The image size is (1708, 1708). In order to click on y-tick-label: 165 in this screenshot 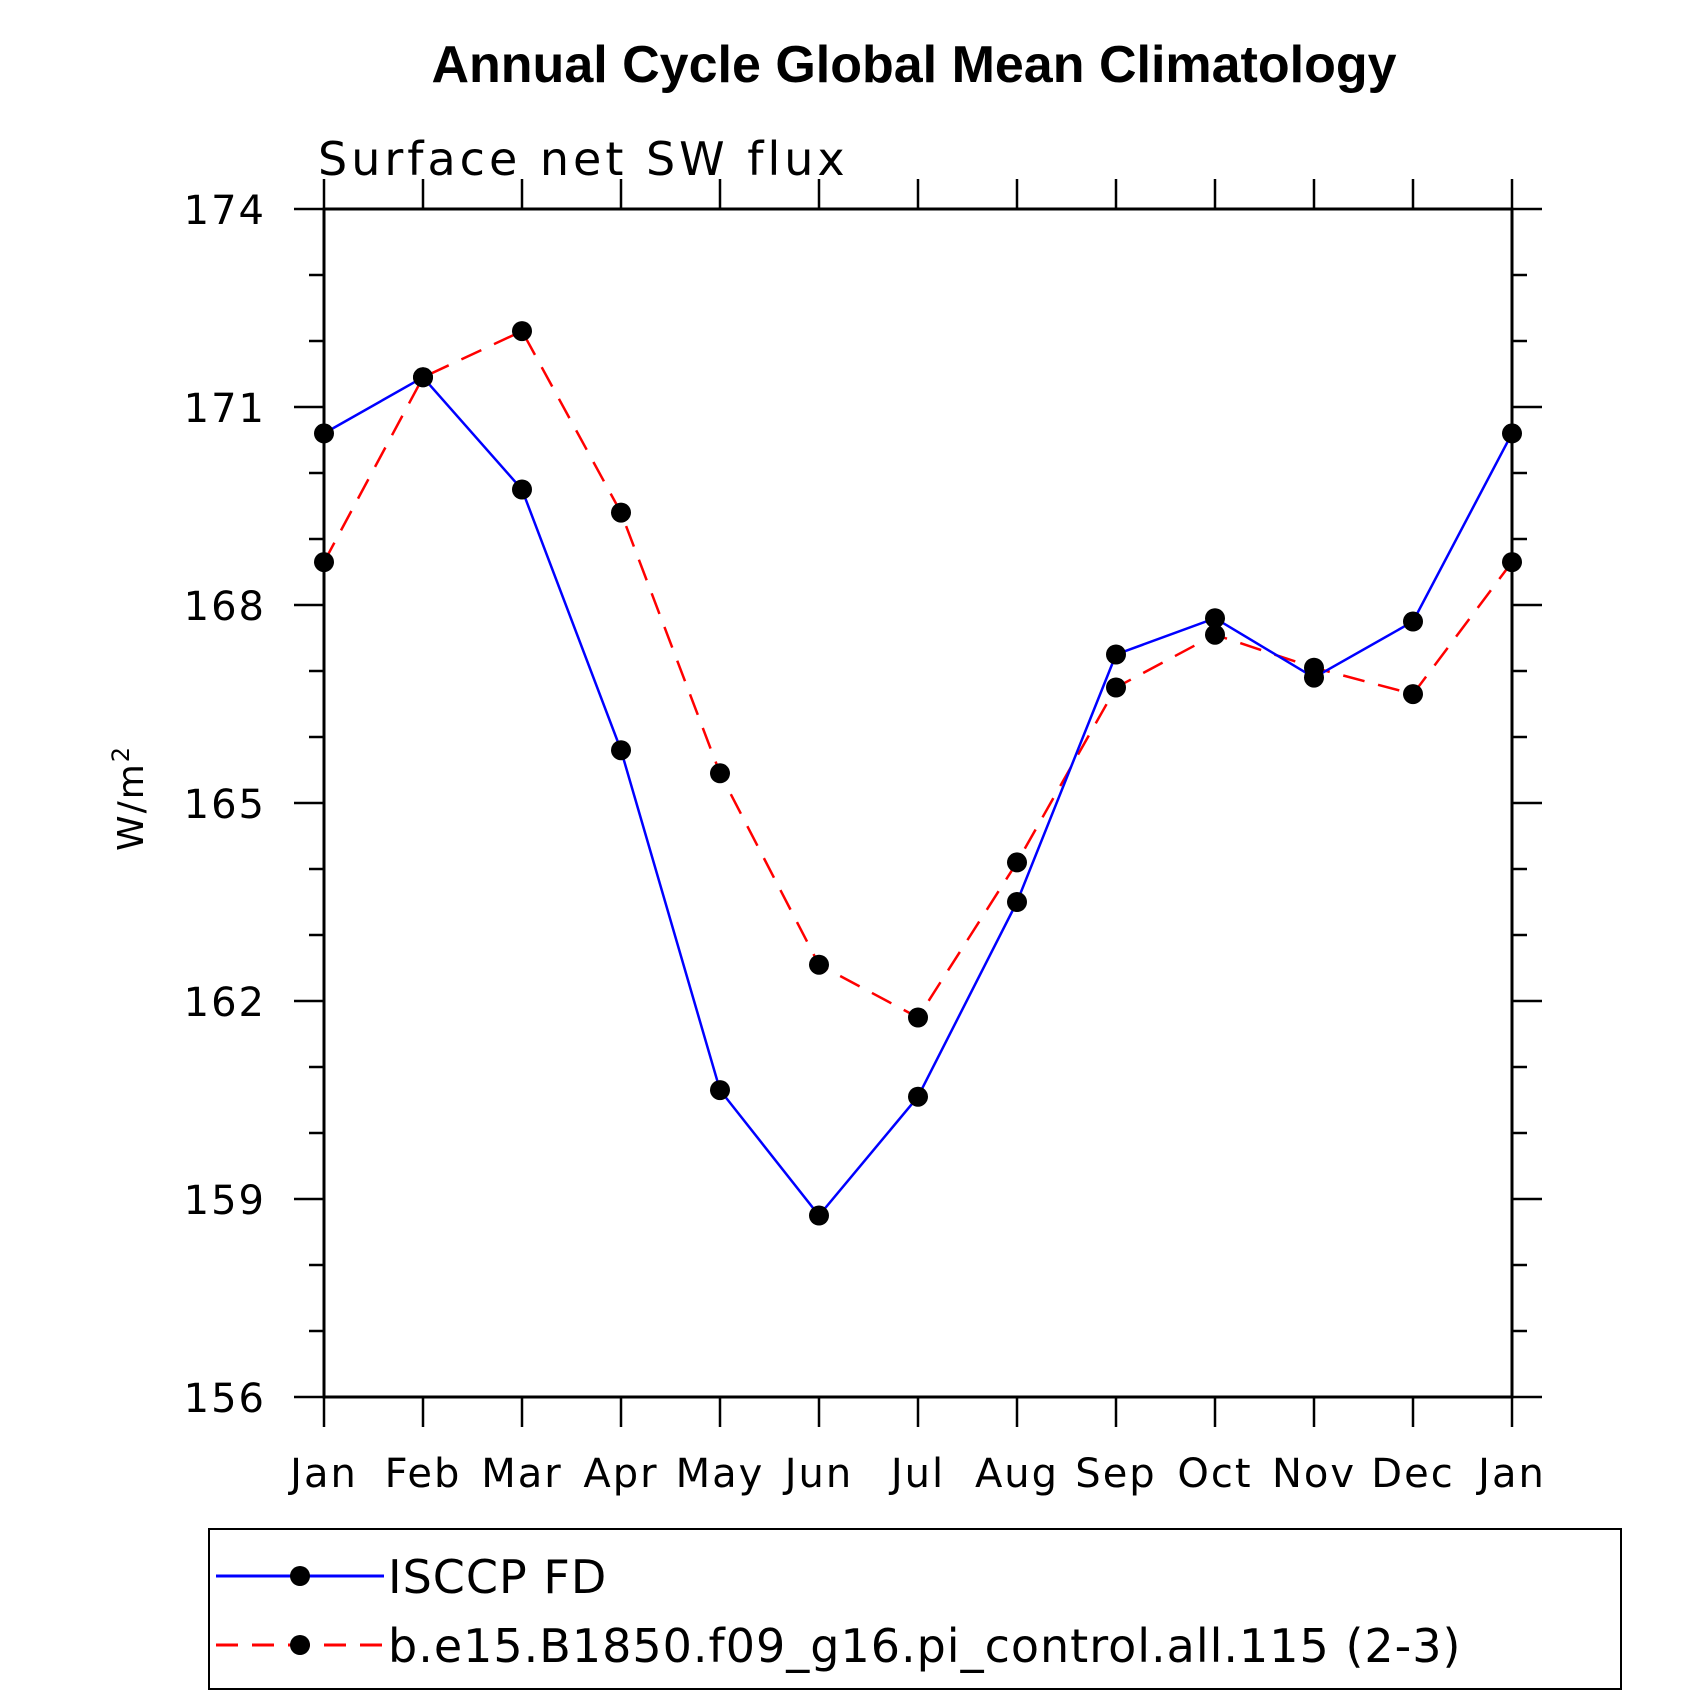, I will do `click(225, 805)`.